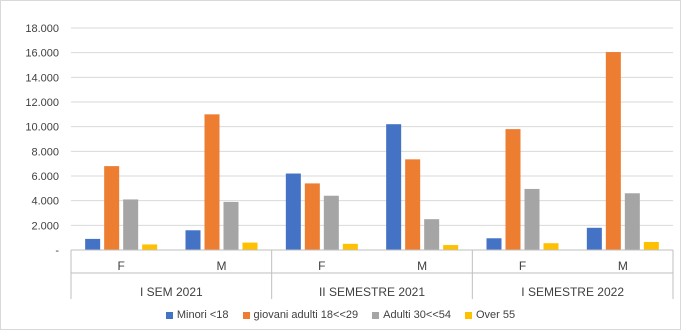  Describe the element at coordinates (45, 152) in the screenshot. I see `y-tick-label: 8.000` at that location.